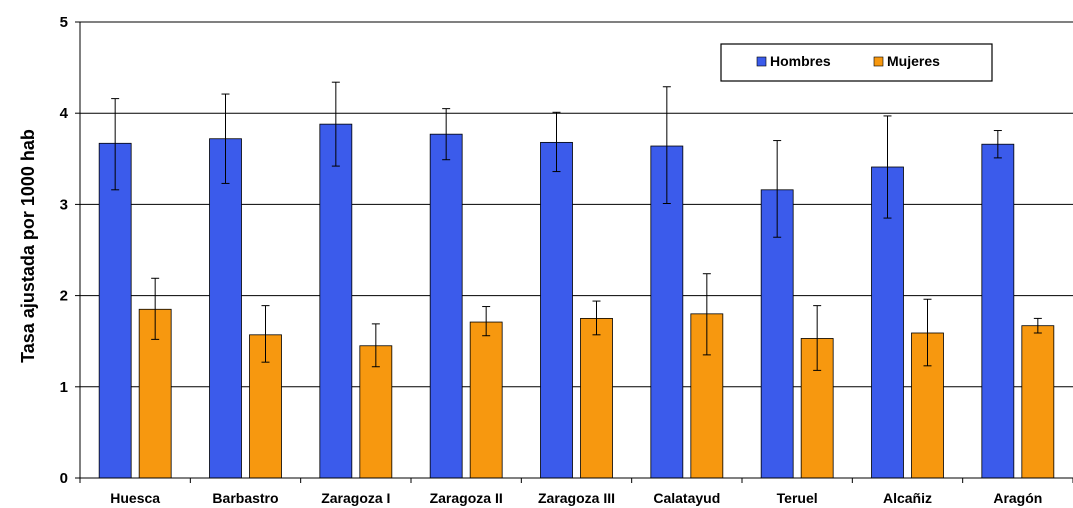  What do you see at coordinates (1038, 402) in the screenshot?
I see `bar-mujeres-aragon` at bounding box center [1038, 402].